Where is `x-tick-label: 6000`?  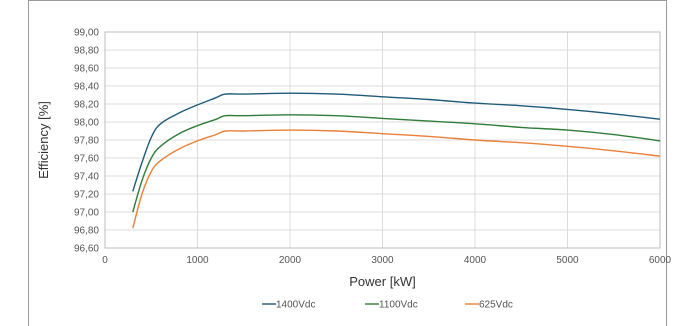
x-tick-label: 6000 is located at coordinates (660, 260).